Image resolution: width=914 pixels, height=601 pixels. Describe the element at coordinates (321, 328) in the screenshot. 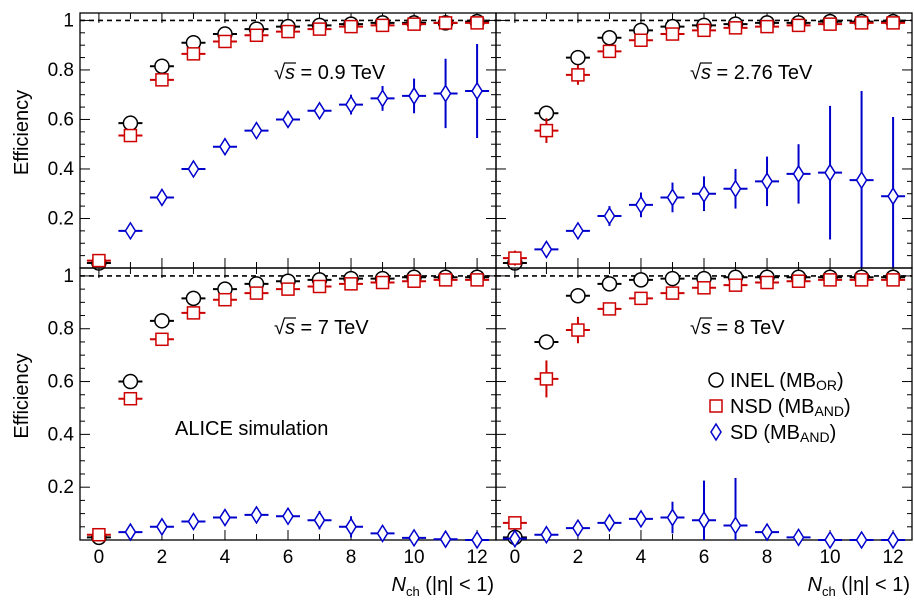

I see `energy-label: √s = 7 TeV` at that location.